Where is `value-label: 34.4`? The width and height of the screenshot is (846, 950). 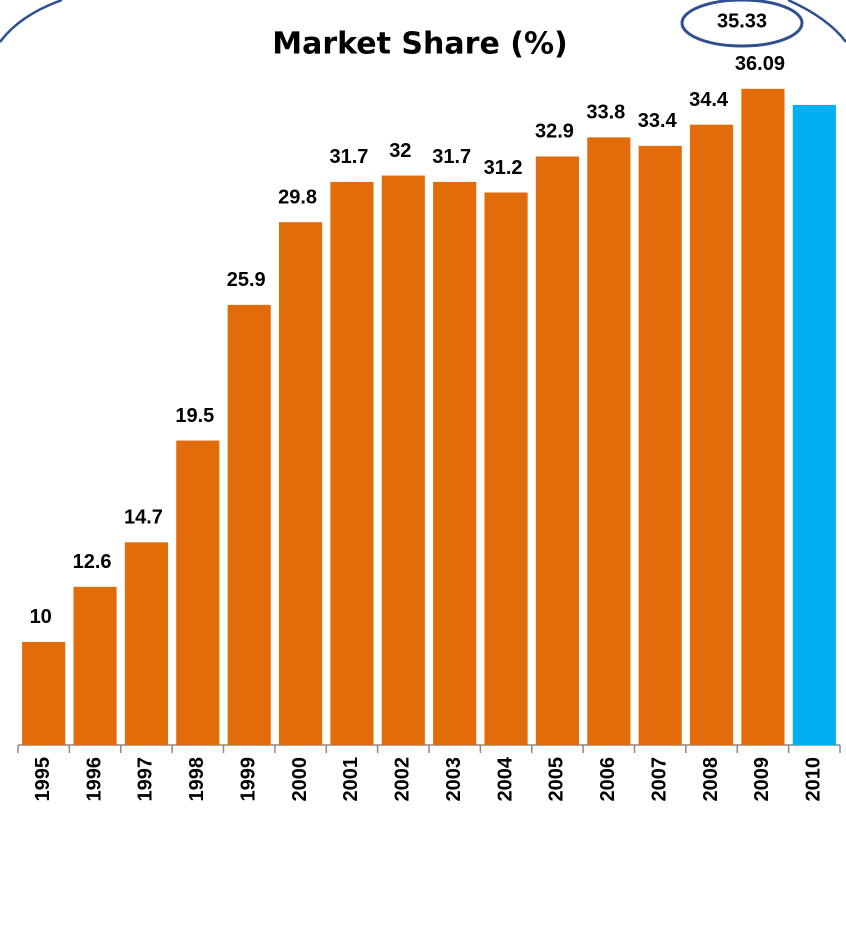 value-label: 34.4 is located at coordinates (709, 100).